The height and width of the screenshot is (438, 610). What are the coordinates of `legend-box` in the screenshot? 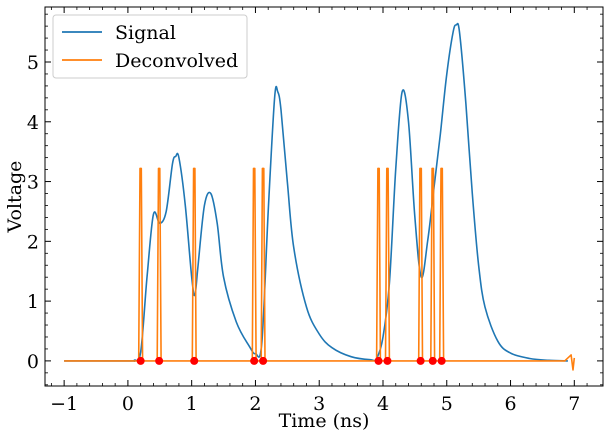 It's located at (150, 46).